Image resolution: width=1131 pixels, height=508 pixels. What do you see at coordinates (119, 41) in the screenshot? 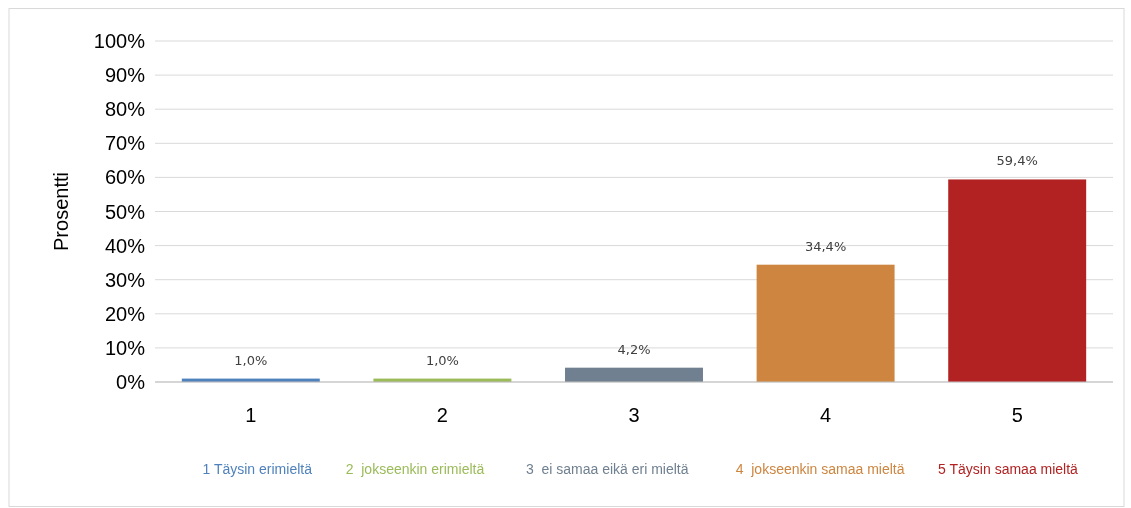
I see `y-tick-label: 100%` at bounding box center [119, 41].